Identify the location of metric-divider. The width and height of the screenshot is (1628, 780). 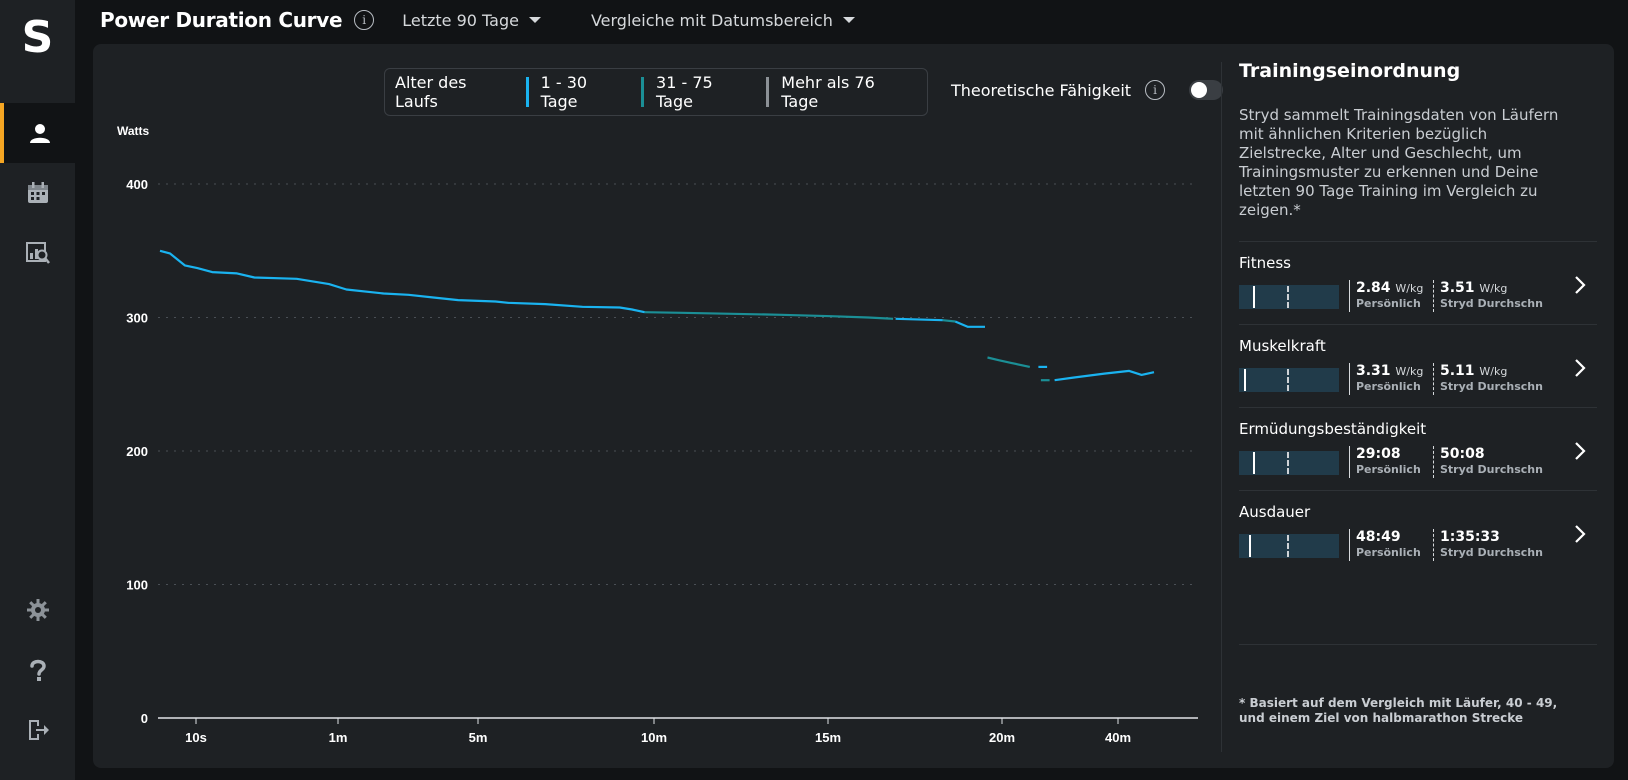
(1418, 644).